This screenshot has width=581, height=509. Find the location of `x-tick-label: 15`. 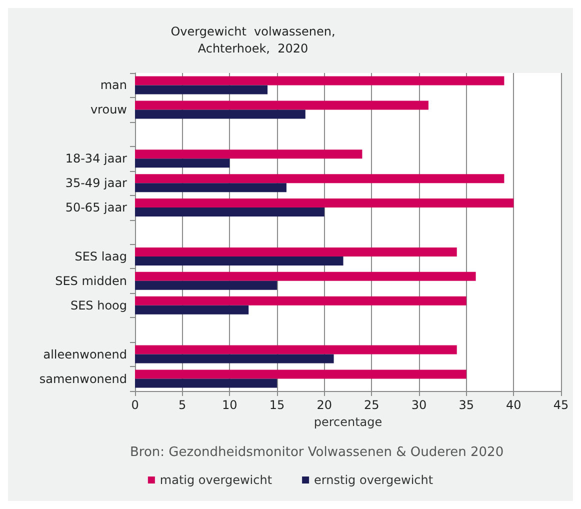

x-tick-label: 15 is located at coordinates (277, 405).